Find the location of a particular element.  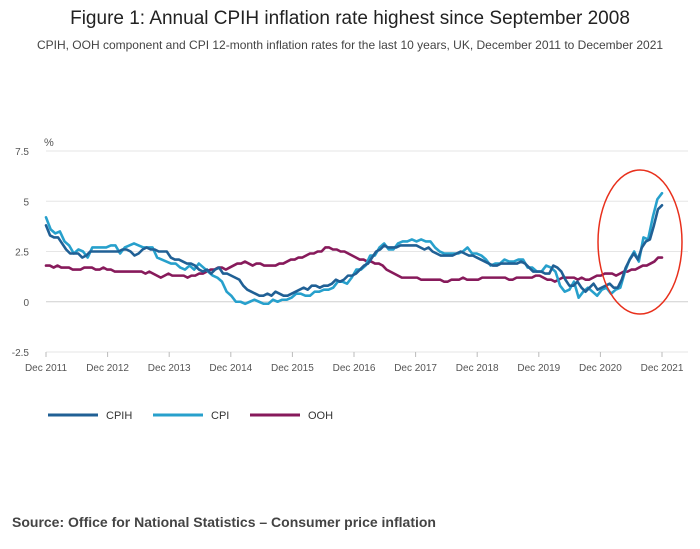

y-tick-label: 2.5 is located at coordinates (22, 253).